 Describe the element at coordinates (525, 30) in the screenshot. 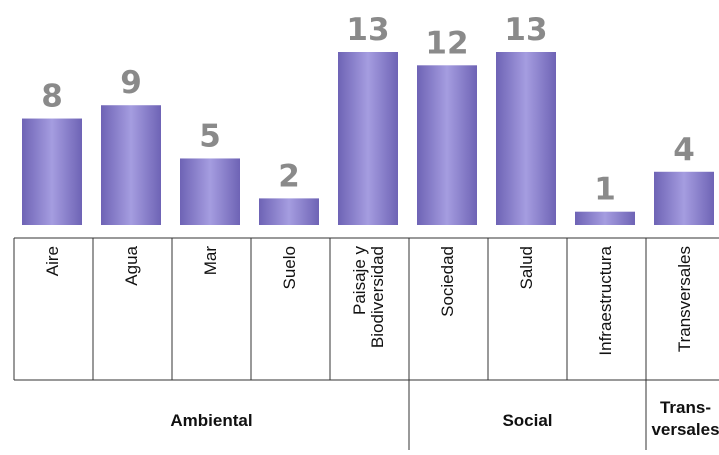

I see `value-label-salud: 13` at that location.